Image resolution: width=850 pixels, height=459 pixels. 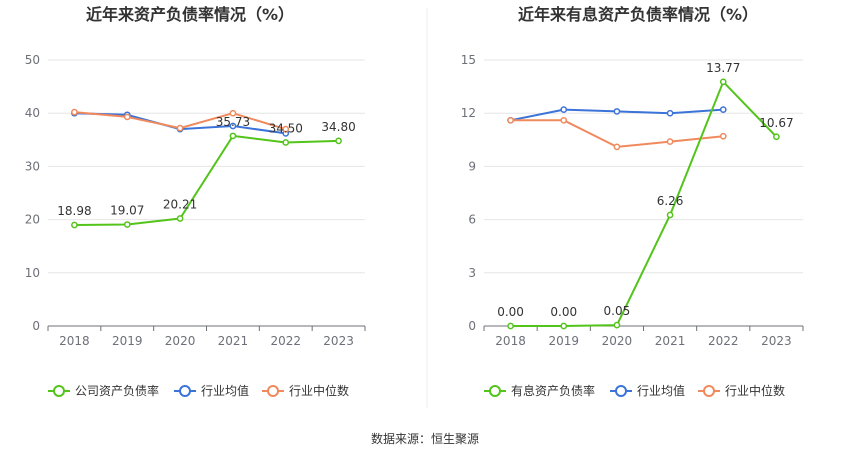 What do you see at coordinates (425, 438) in the screenshot?
I see `source-label: 数据来源：恒生聚源` at bounding box center [425, 438].